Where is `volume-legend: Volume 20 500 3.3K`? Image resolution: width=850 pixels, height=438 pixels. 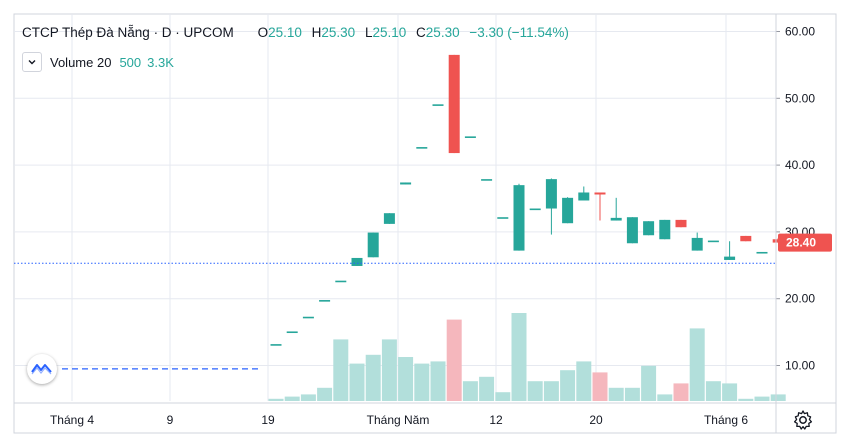 volume-legend: Volume 20 500 3.3K is located at coordinates (98, 62).